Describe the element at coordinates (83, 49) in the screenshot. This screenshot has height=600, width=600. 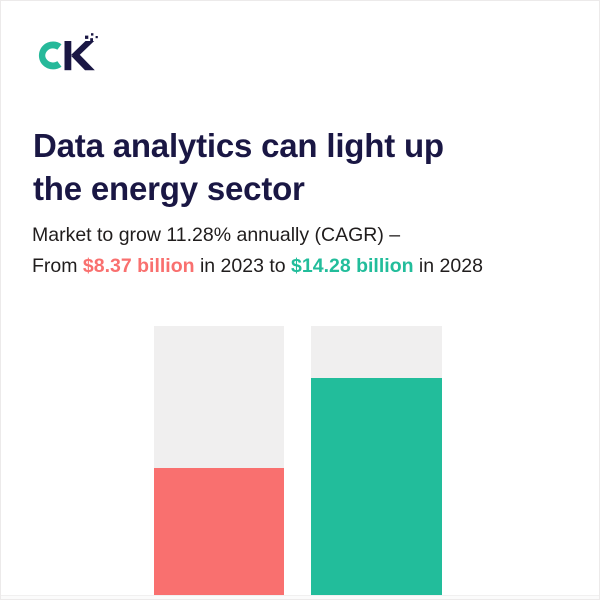
I see `logo-k-upper-arm` at that location.